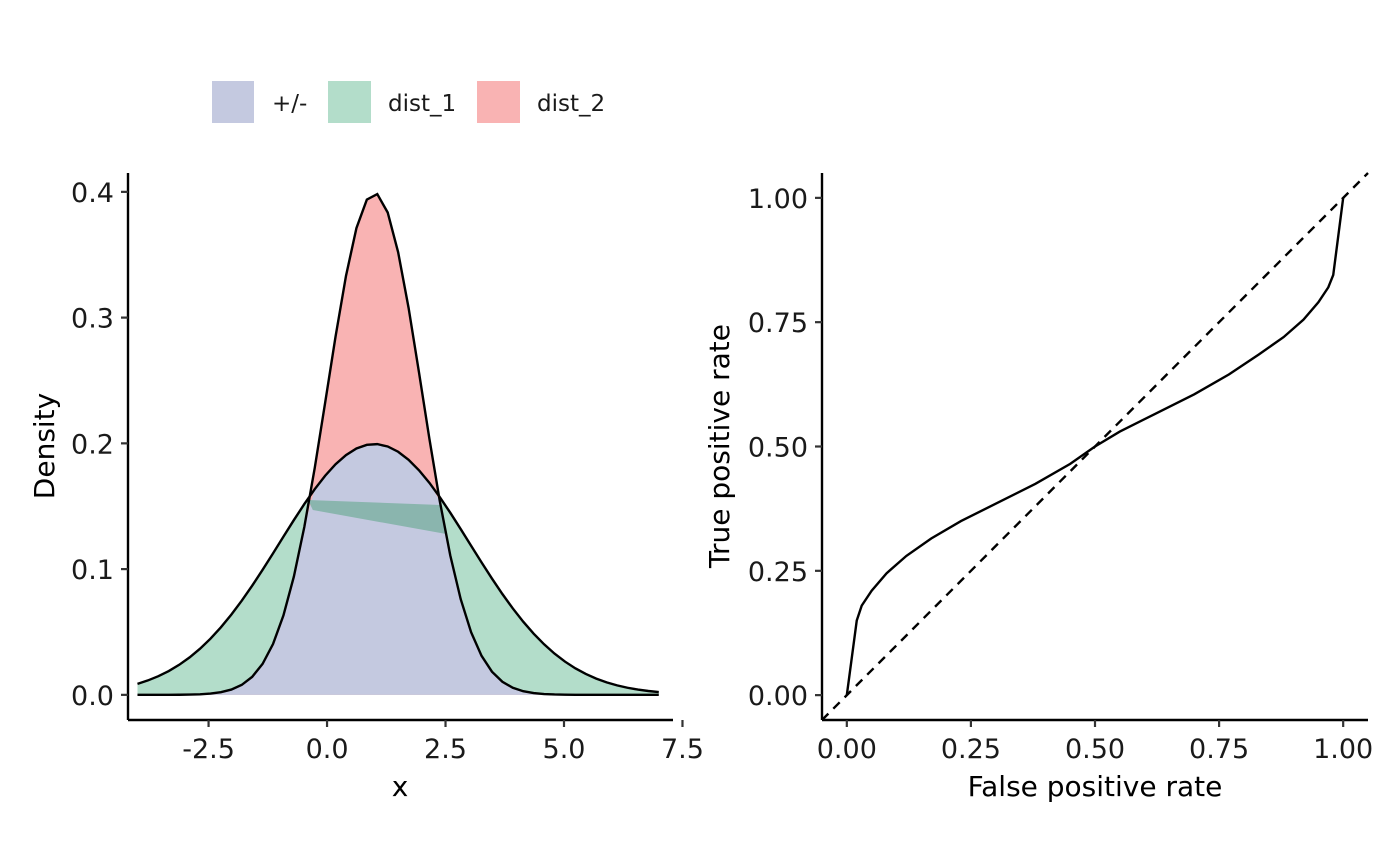 The width and height of the screenshot is (1400, 866). Describe the element at coordinates (571, 104) in the screenshot. I see `legend-label-dist-2: dist_2` at that location.